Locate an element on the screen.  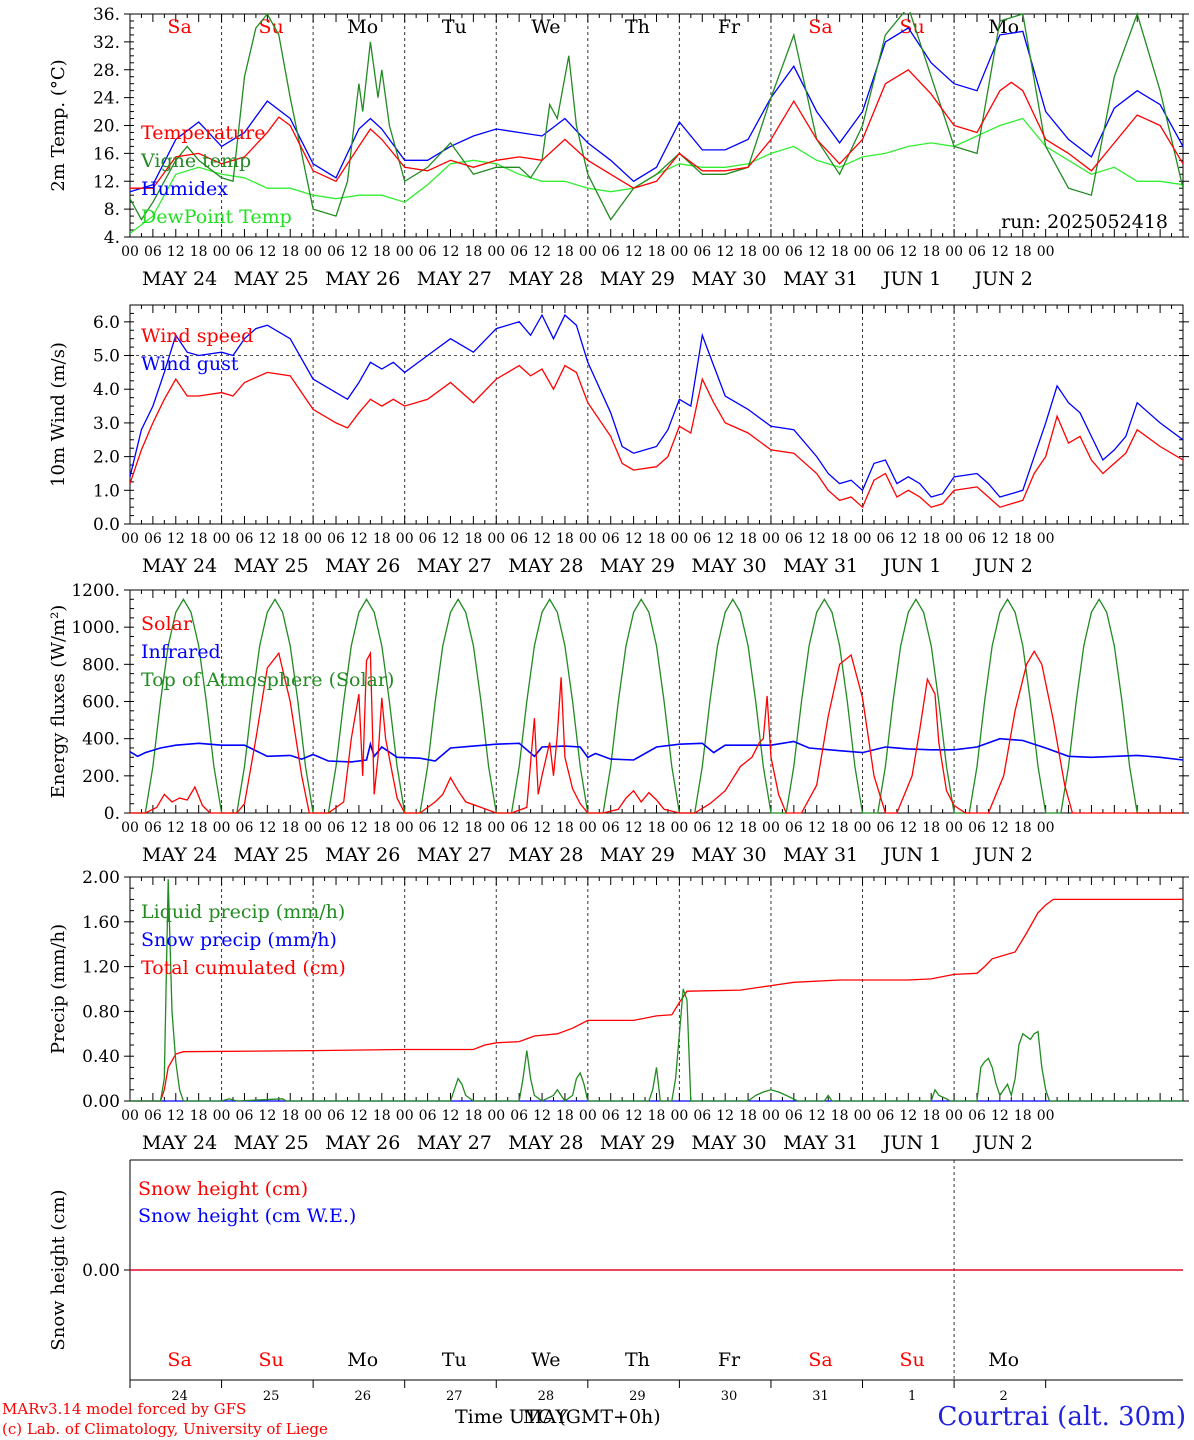
date-label: MAY 30 is located at coordinates (728, 279).